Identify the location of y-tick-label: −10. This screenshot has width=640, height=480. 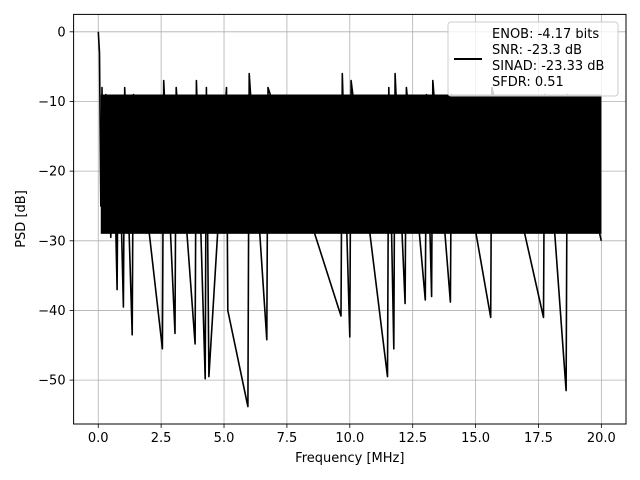
(51, 102).